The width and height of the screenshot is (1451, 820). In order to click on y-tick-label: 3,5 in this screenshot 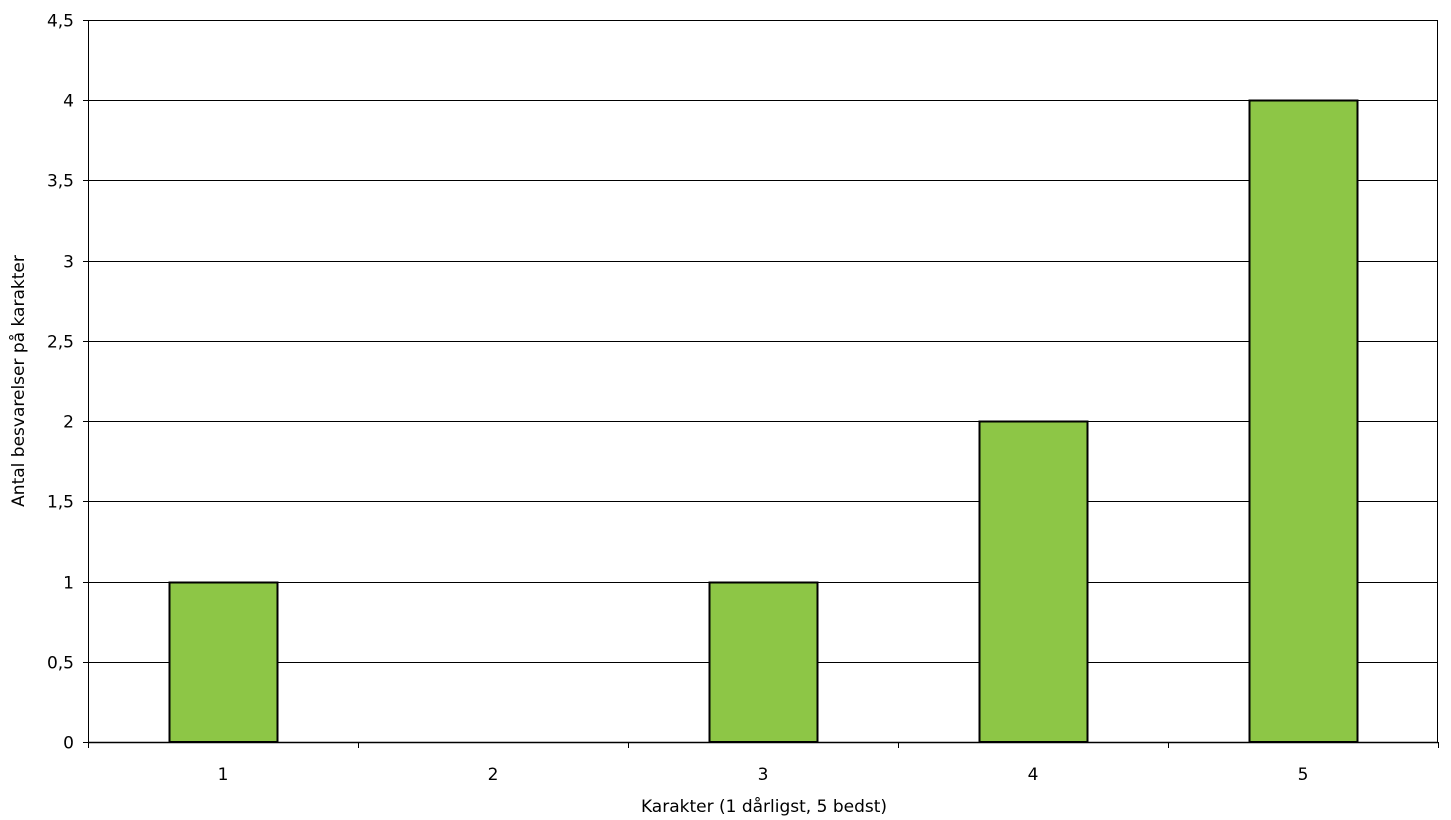, I will do `click(60, 182)`.